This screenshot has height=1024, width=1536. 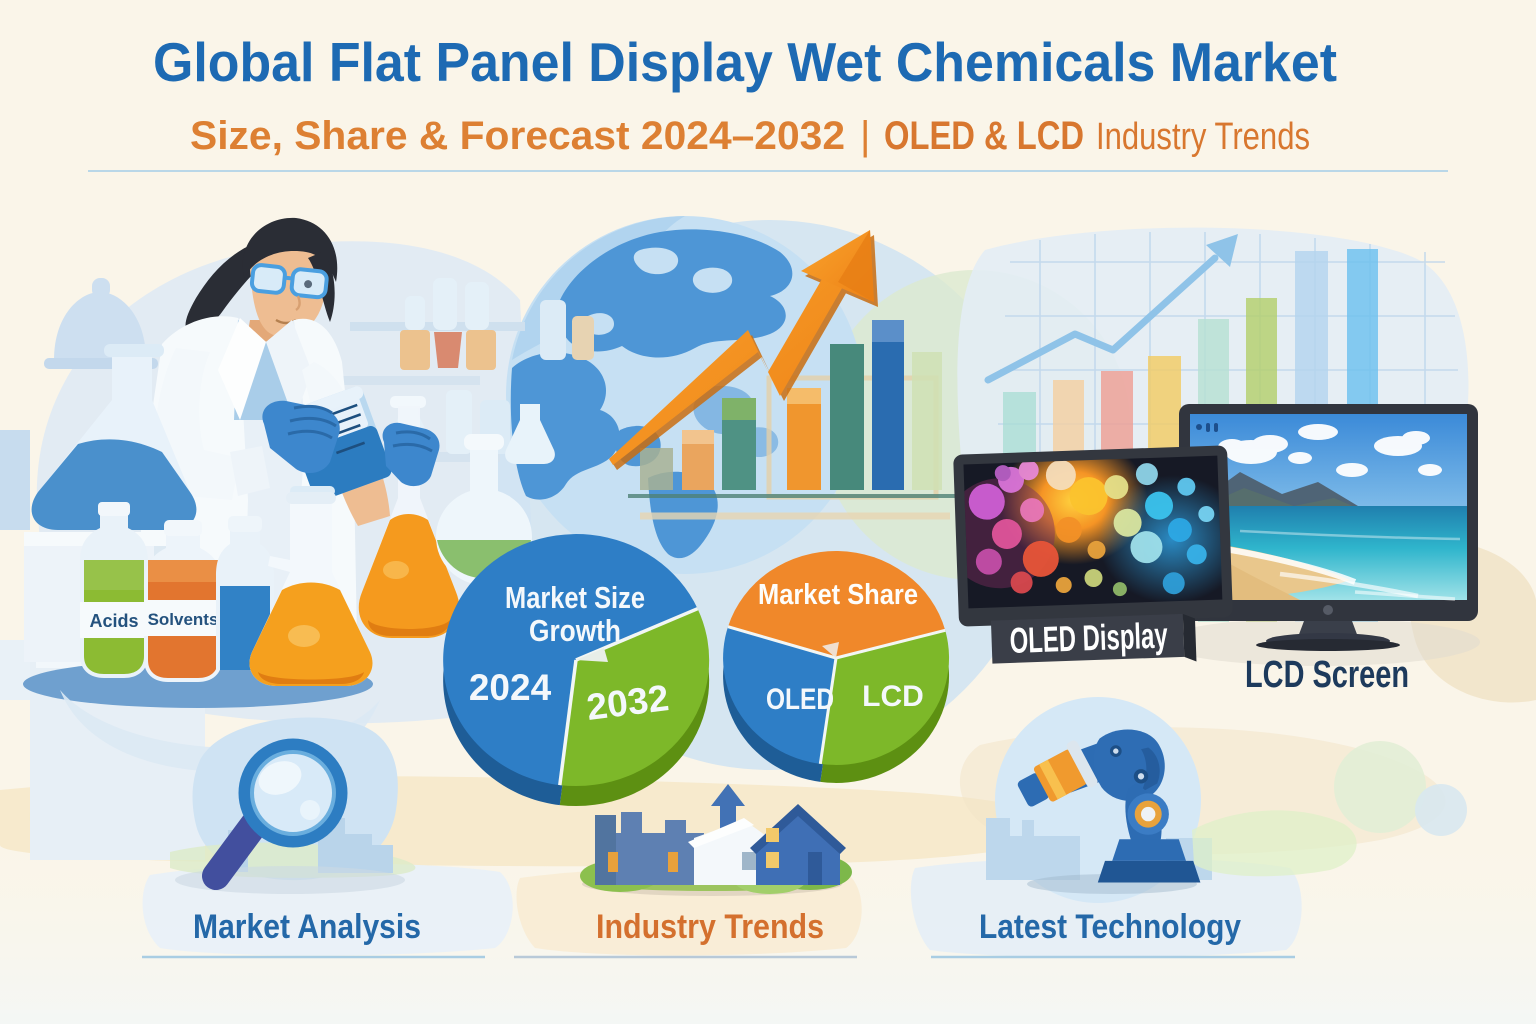 I want to click on svg-text: OLED & LCD, so click(x=984, y=136).